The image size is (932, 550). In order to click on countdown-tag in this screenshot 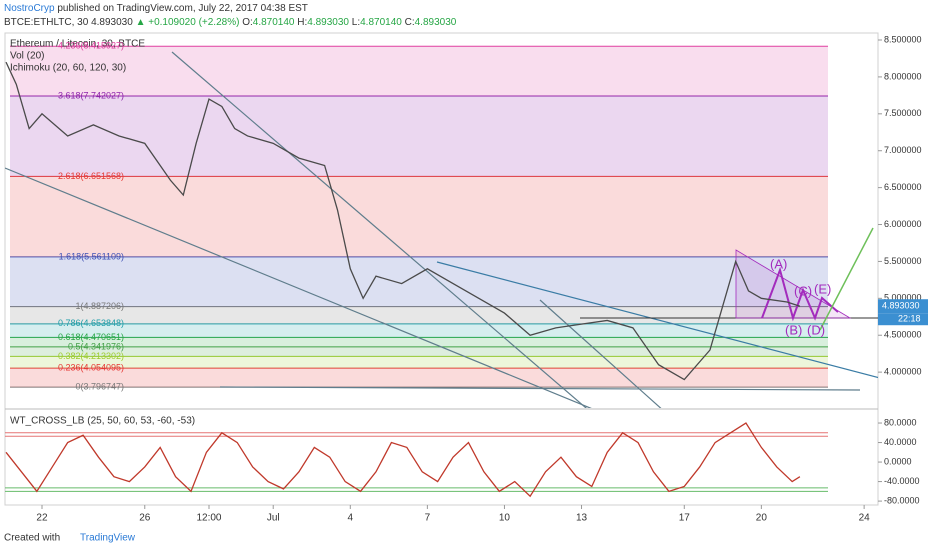, I will do `click(903, 319)`.